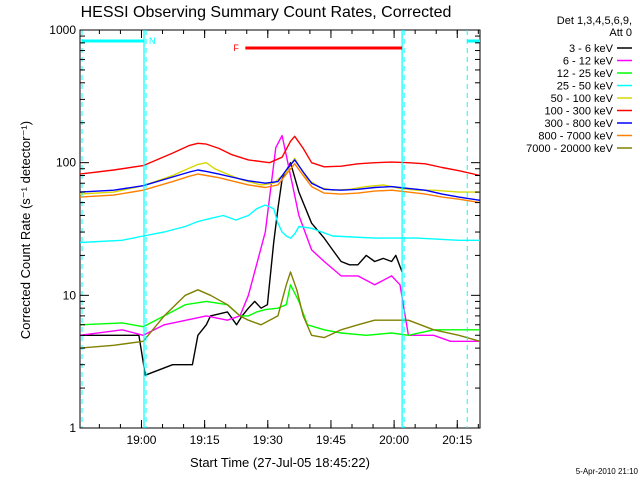 The image size is (640, 480). Describe the element at coordinates (236, 48) in the screenshot. I see `flag-label-F: F` at that location.